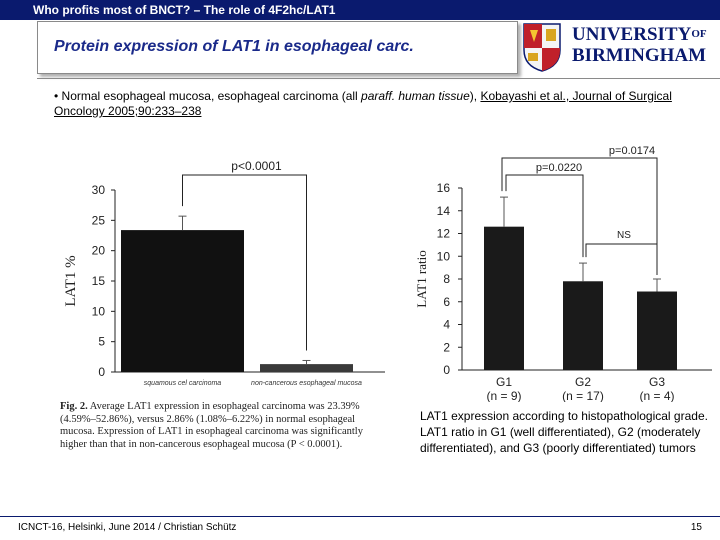 The image size is (720, 540). I want to click on ns-label: NS, so click(624, 235).